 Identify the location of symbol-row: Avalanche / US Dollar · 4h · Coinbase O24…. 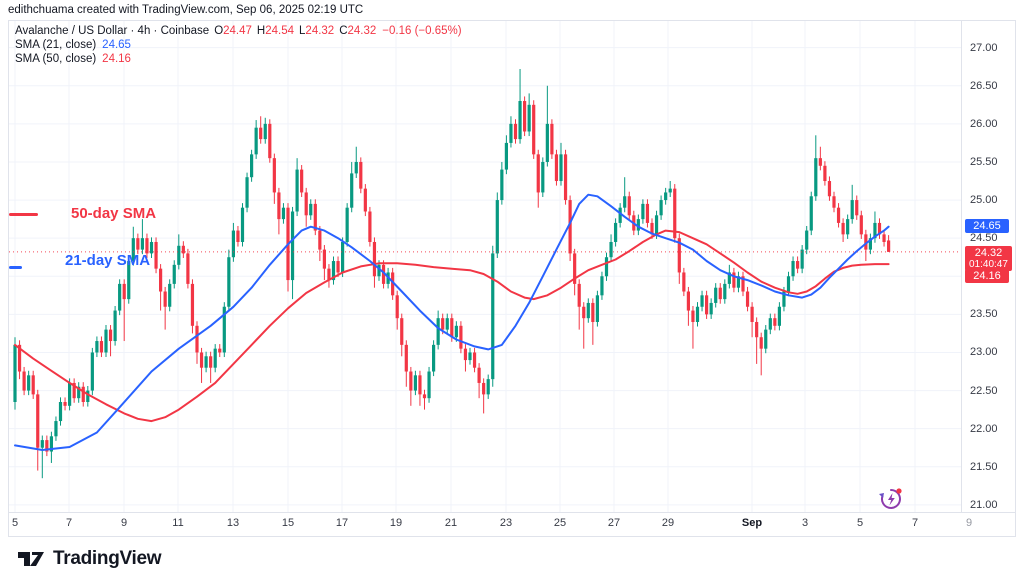
(238, 31).